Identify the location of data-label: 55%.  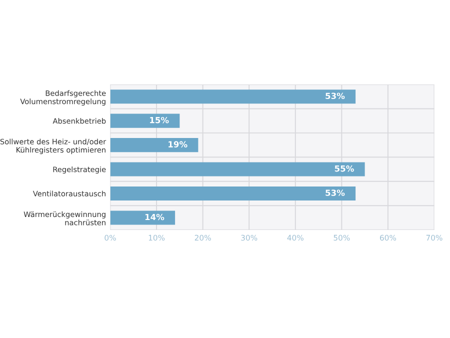
(344, 168).